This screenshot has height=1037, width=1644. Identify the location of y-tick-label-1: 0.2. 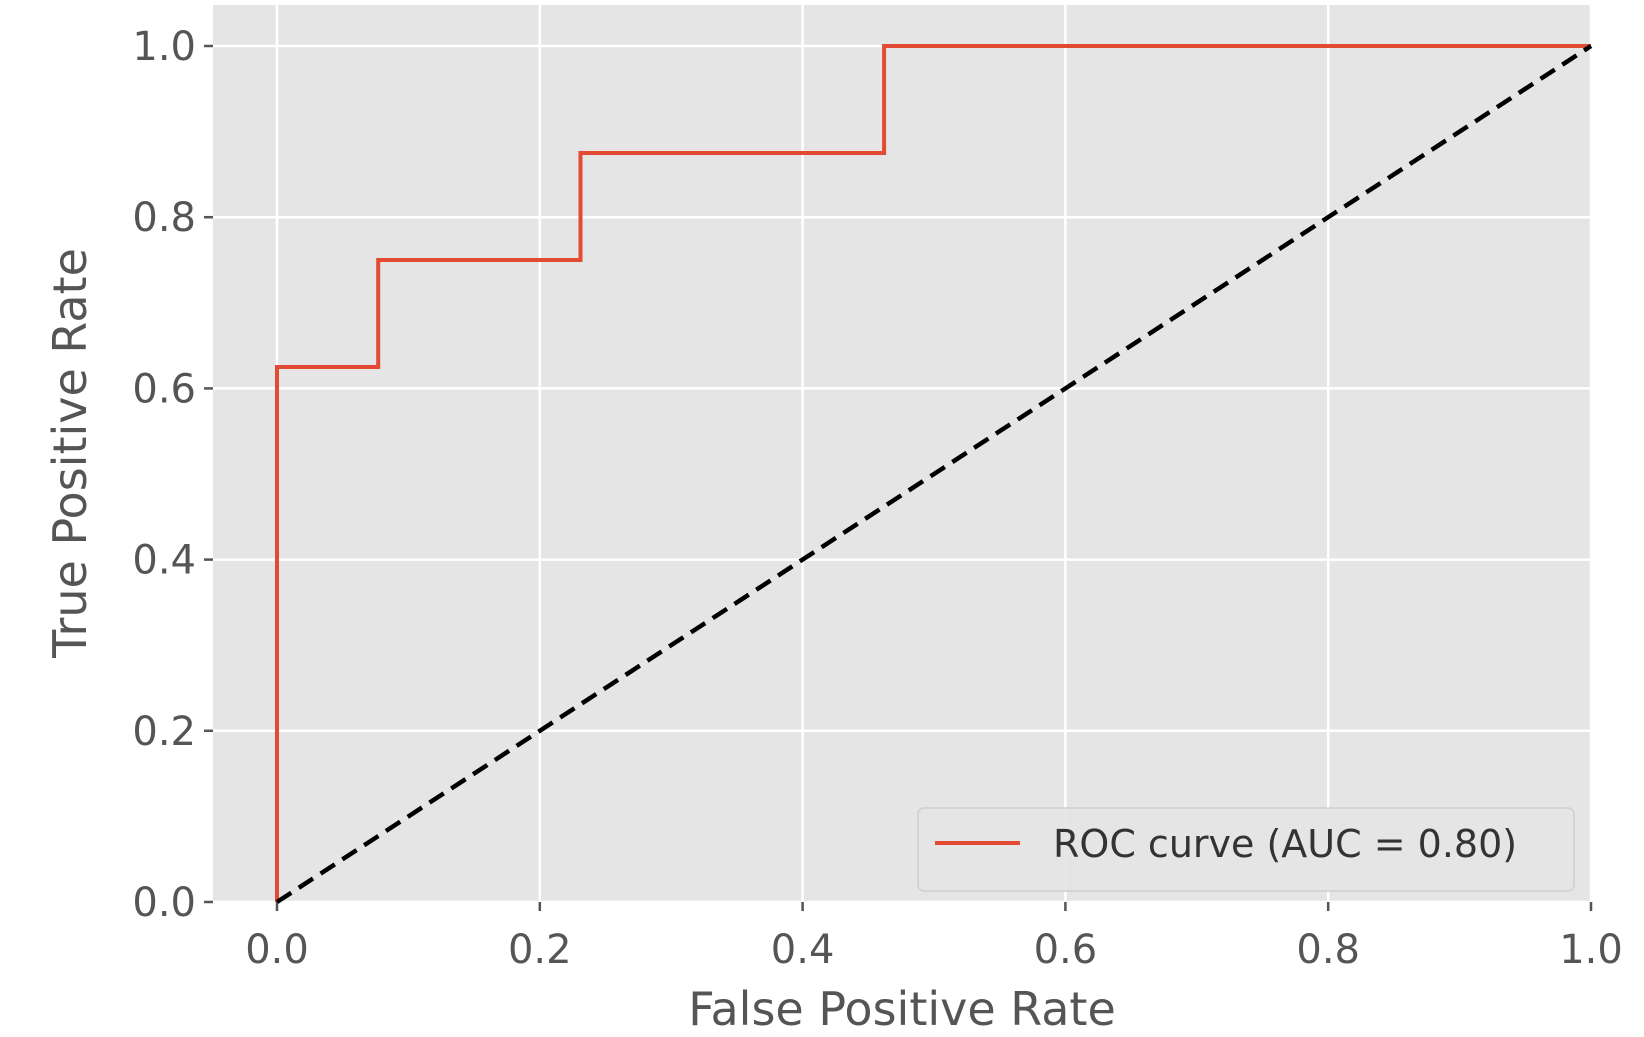
(164, 732).